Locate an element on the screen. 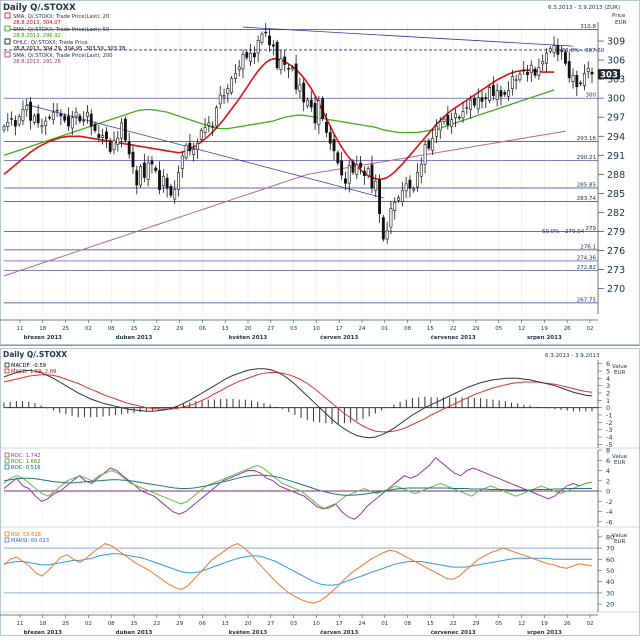  fib-50-label: 50.0% - 279.04 is located at coordinates (563, 232).